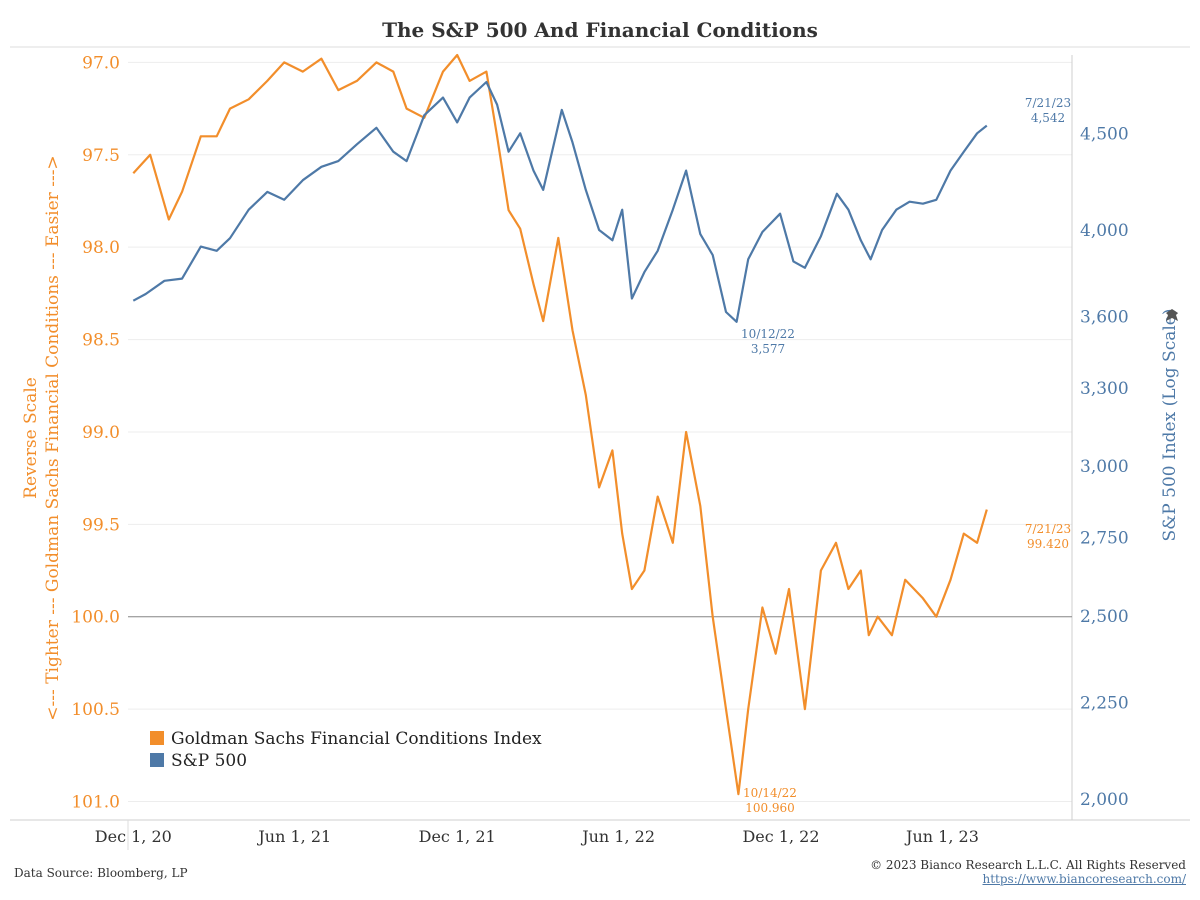  I want to click on x-tick-label: Jun 1, 23, so click(941, 836).